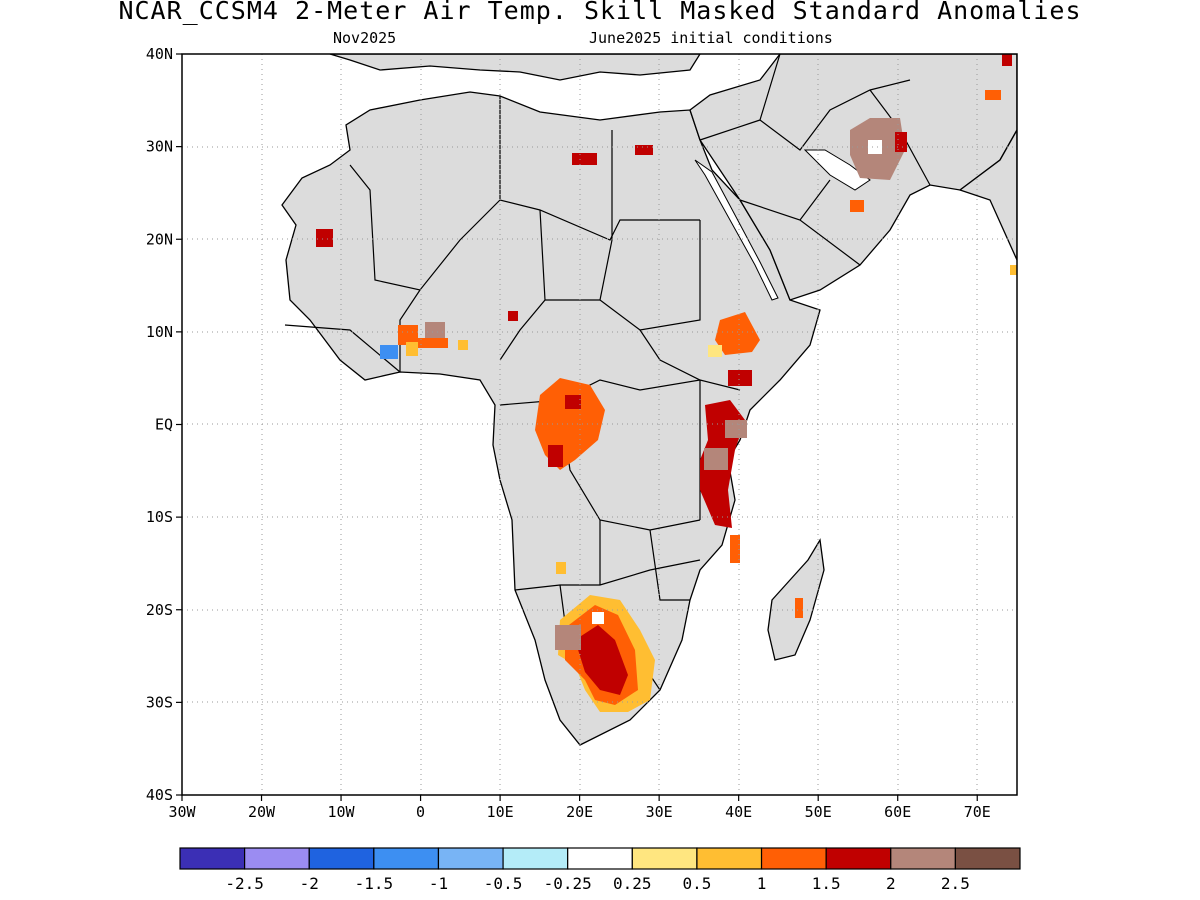  What do you see at coordinates (736, 230) in the screenshot?
I see `red-sea` at bounding box center [736, 230].